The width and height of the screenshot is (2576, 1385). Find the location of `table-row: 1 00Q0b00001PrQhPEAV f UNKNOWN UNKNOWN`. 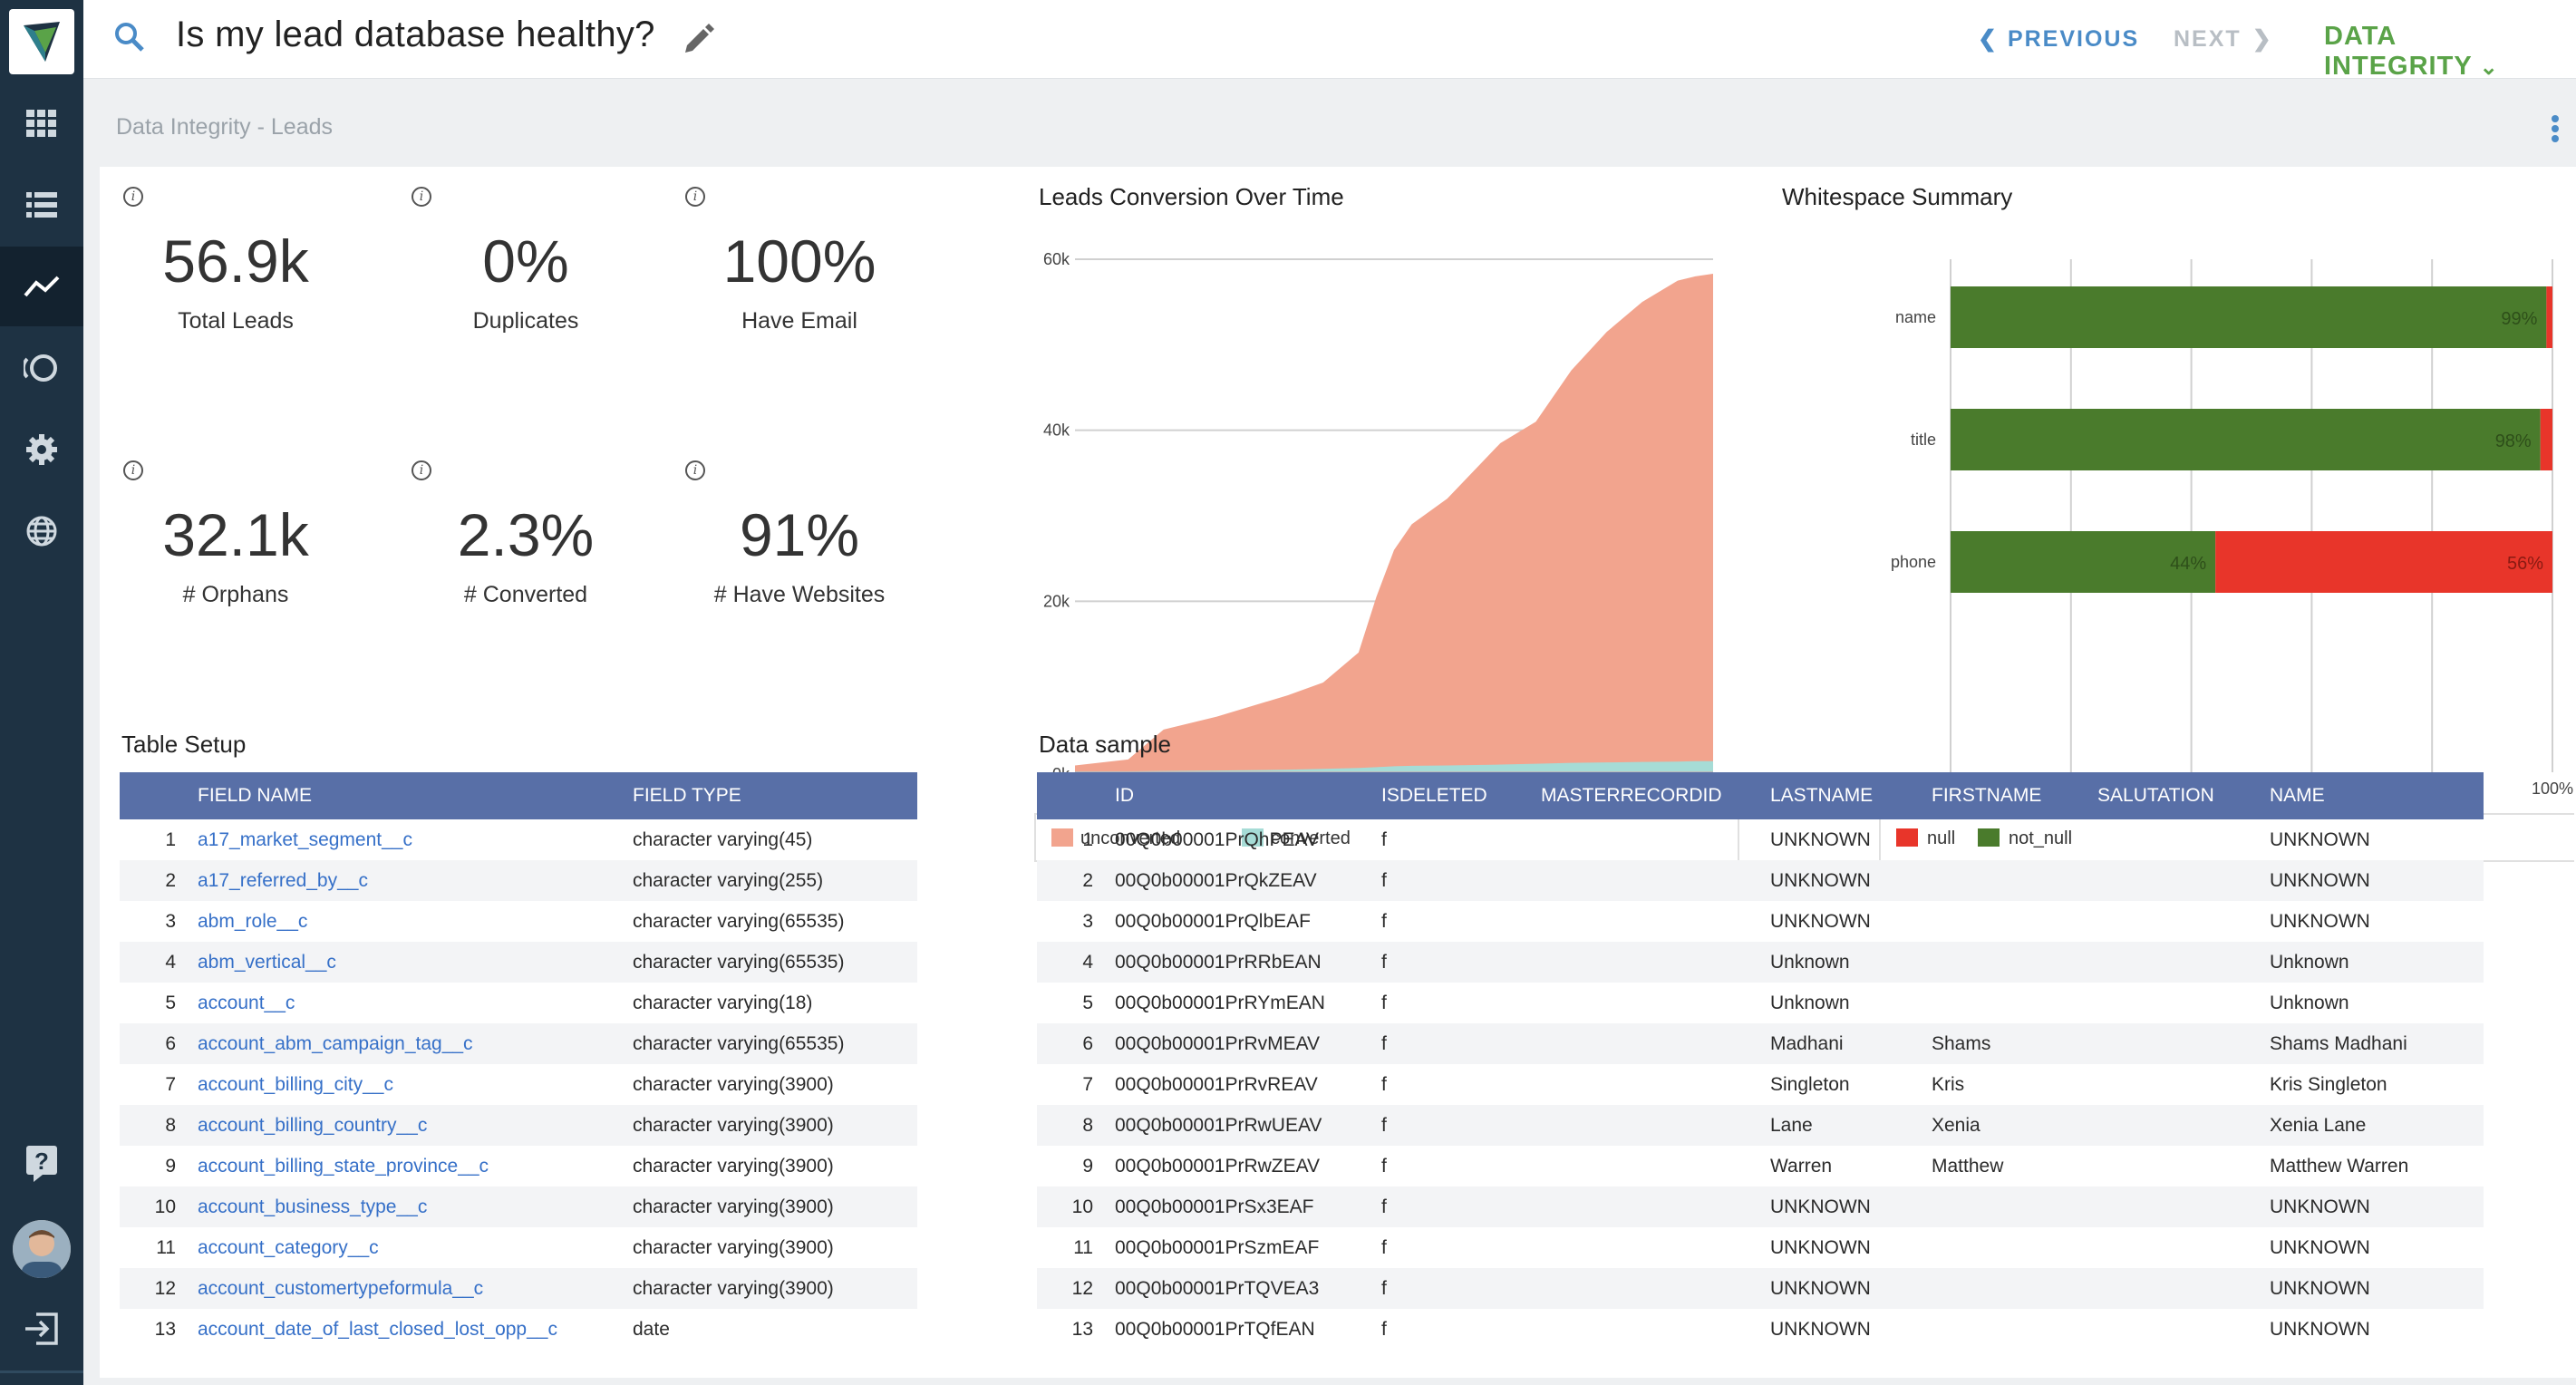

table-row: 1 00Q0b00001PrQhPEAV f UNKNOWN UNKNOWN is located at coordinates (1760, 839).